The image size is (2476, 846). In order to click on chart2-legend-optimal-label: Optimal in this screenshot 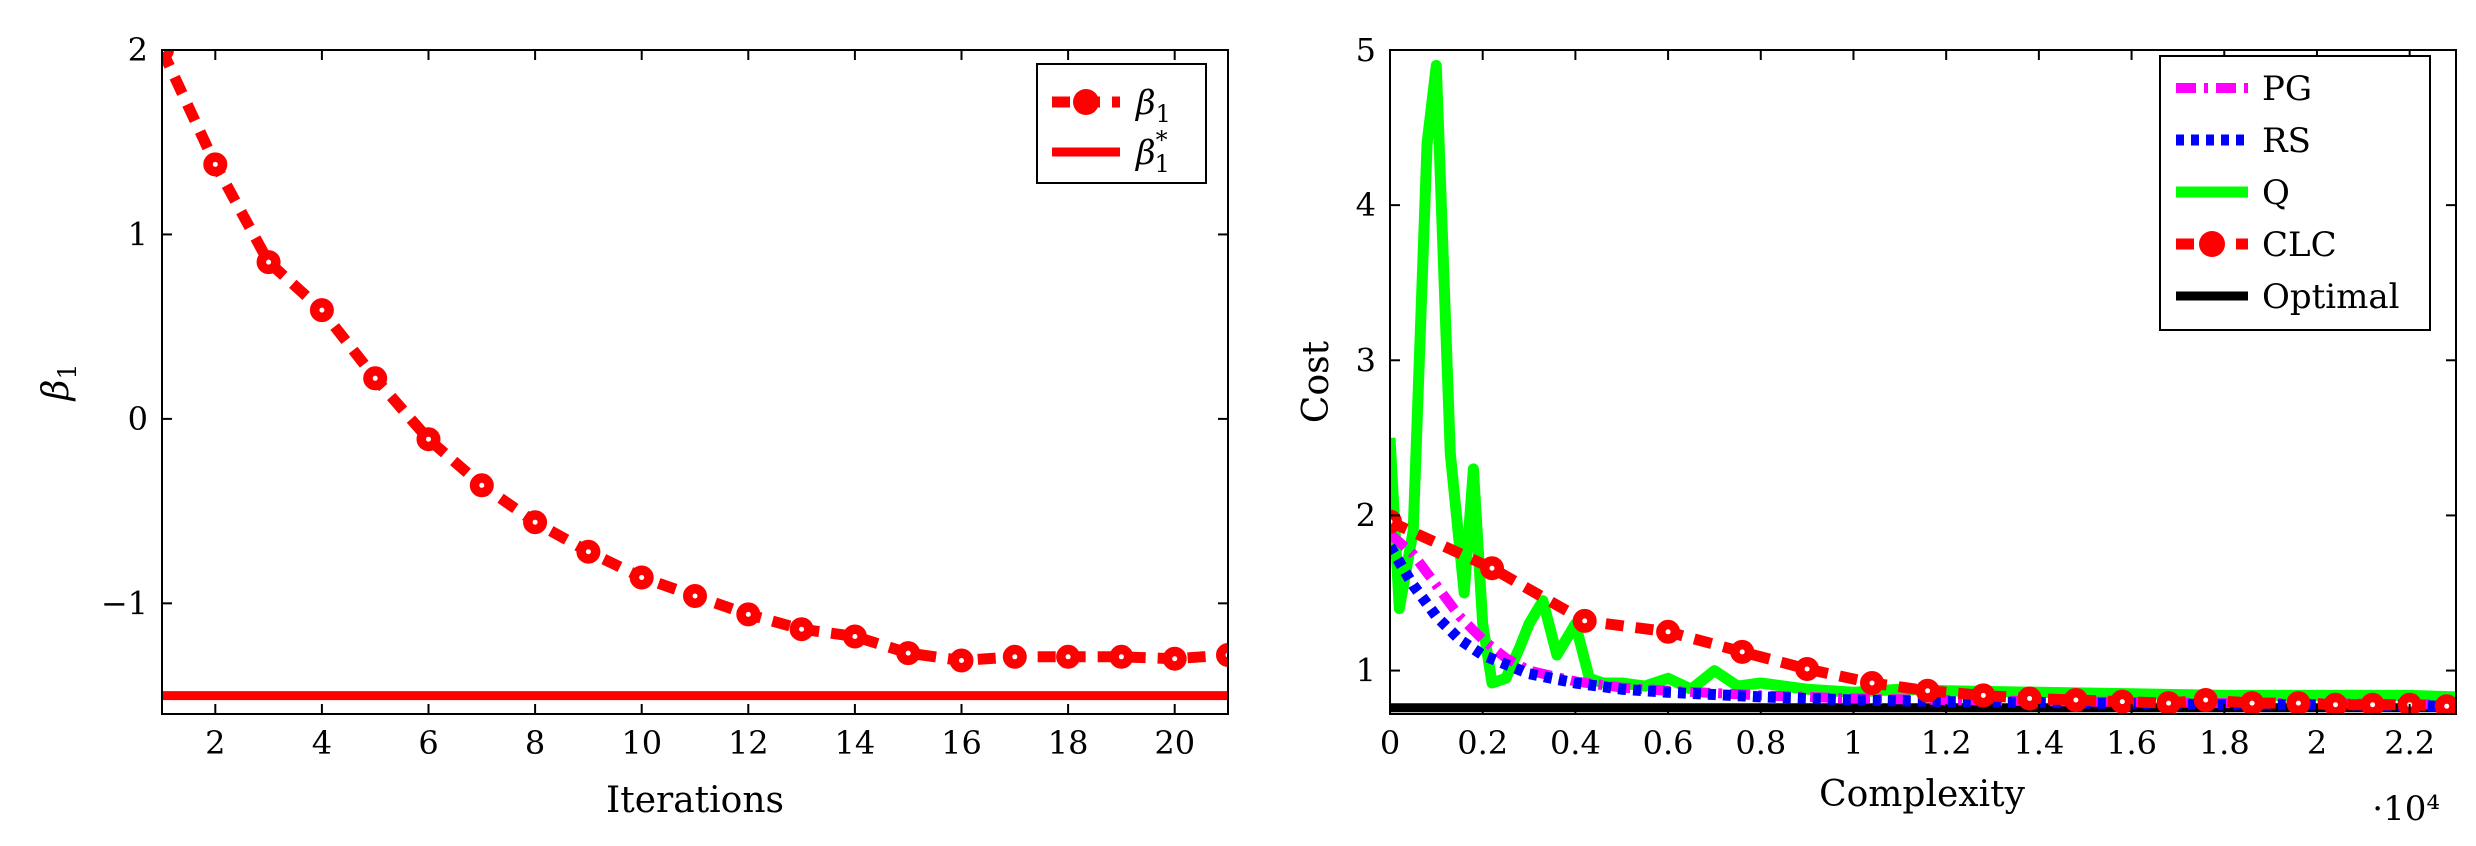, I will do `click(2331, 297)`.